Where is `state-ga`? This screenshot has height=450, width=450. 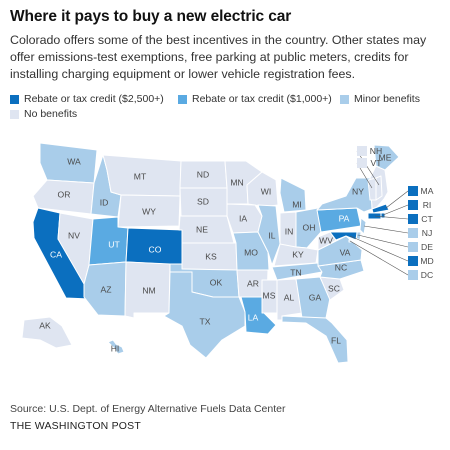 state-ga is located at coordinates (313, 297).